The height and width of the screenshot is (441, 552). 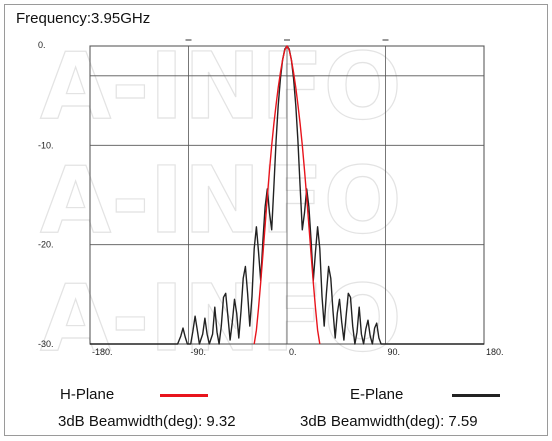 What do you see at coordinates (87, 394) in the screenshot?
I see `legend-label-h-plane: H-Plane` at bounding box center [87, 394].